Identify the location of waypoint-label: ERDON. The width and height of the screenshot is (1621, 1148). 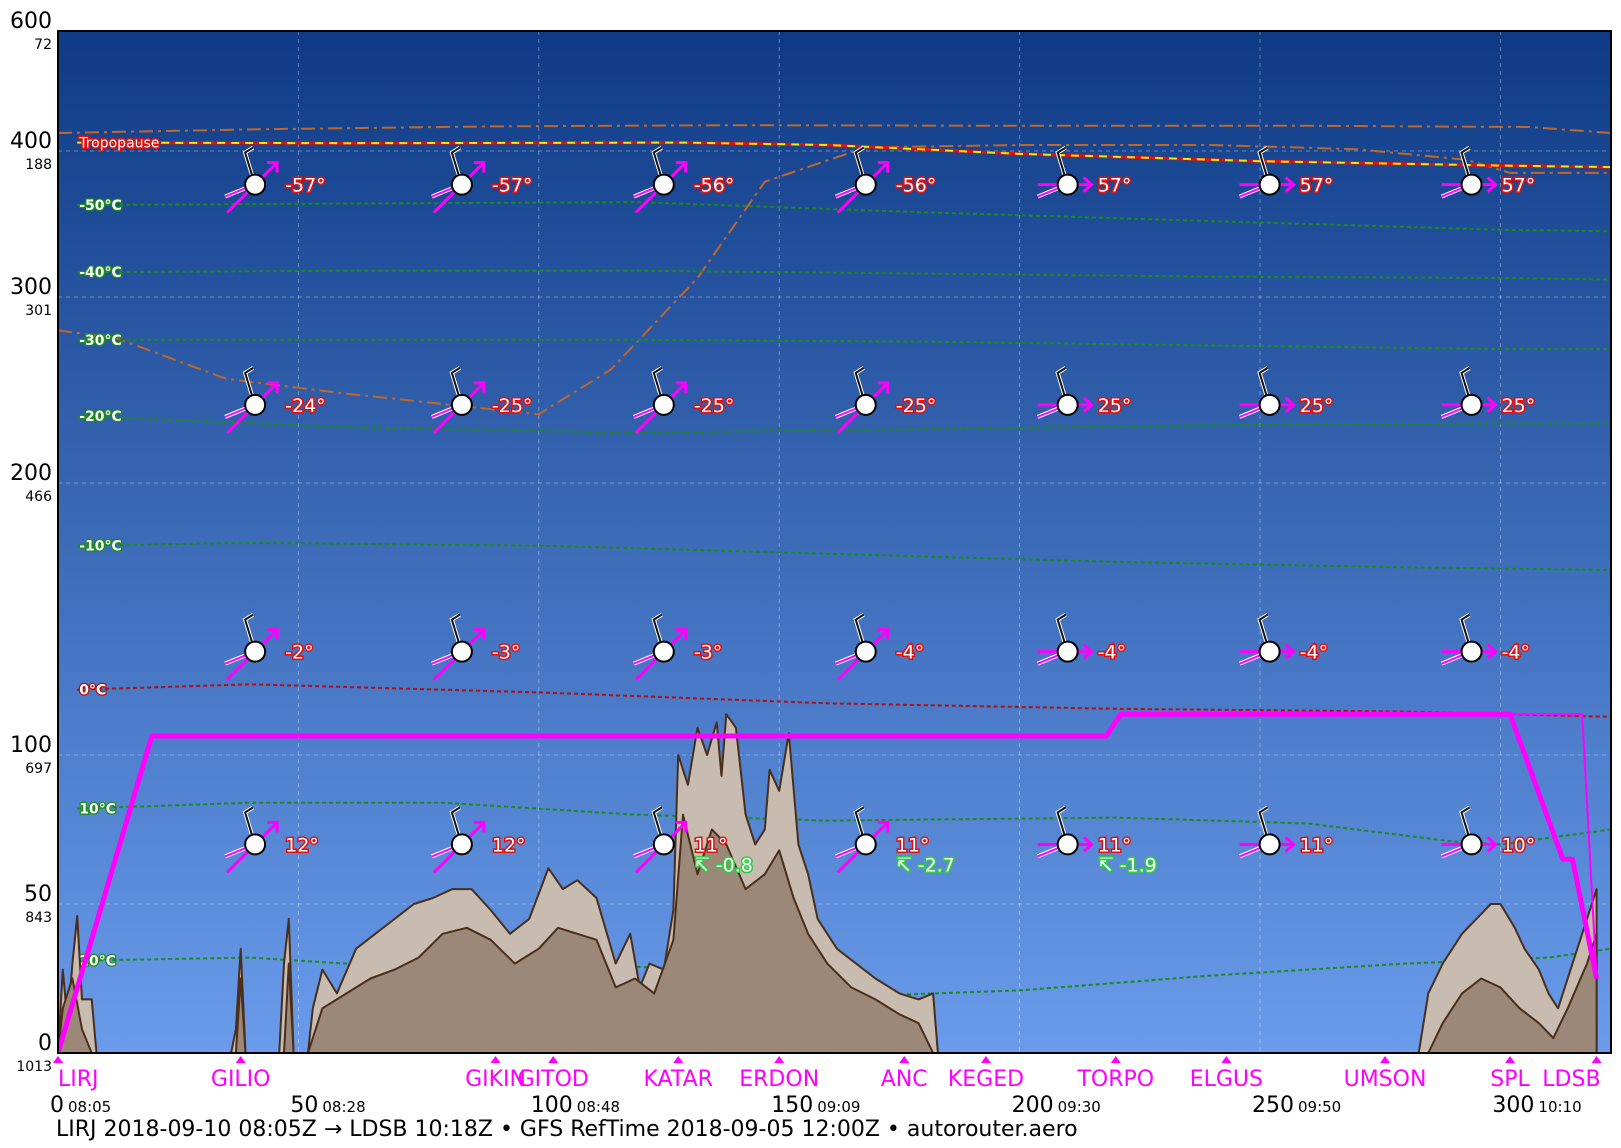
(779, 1079).